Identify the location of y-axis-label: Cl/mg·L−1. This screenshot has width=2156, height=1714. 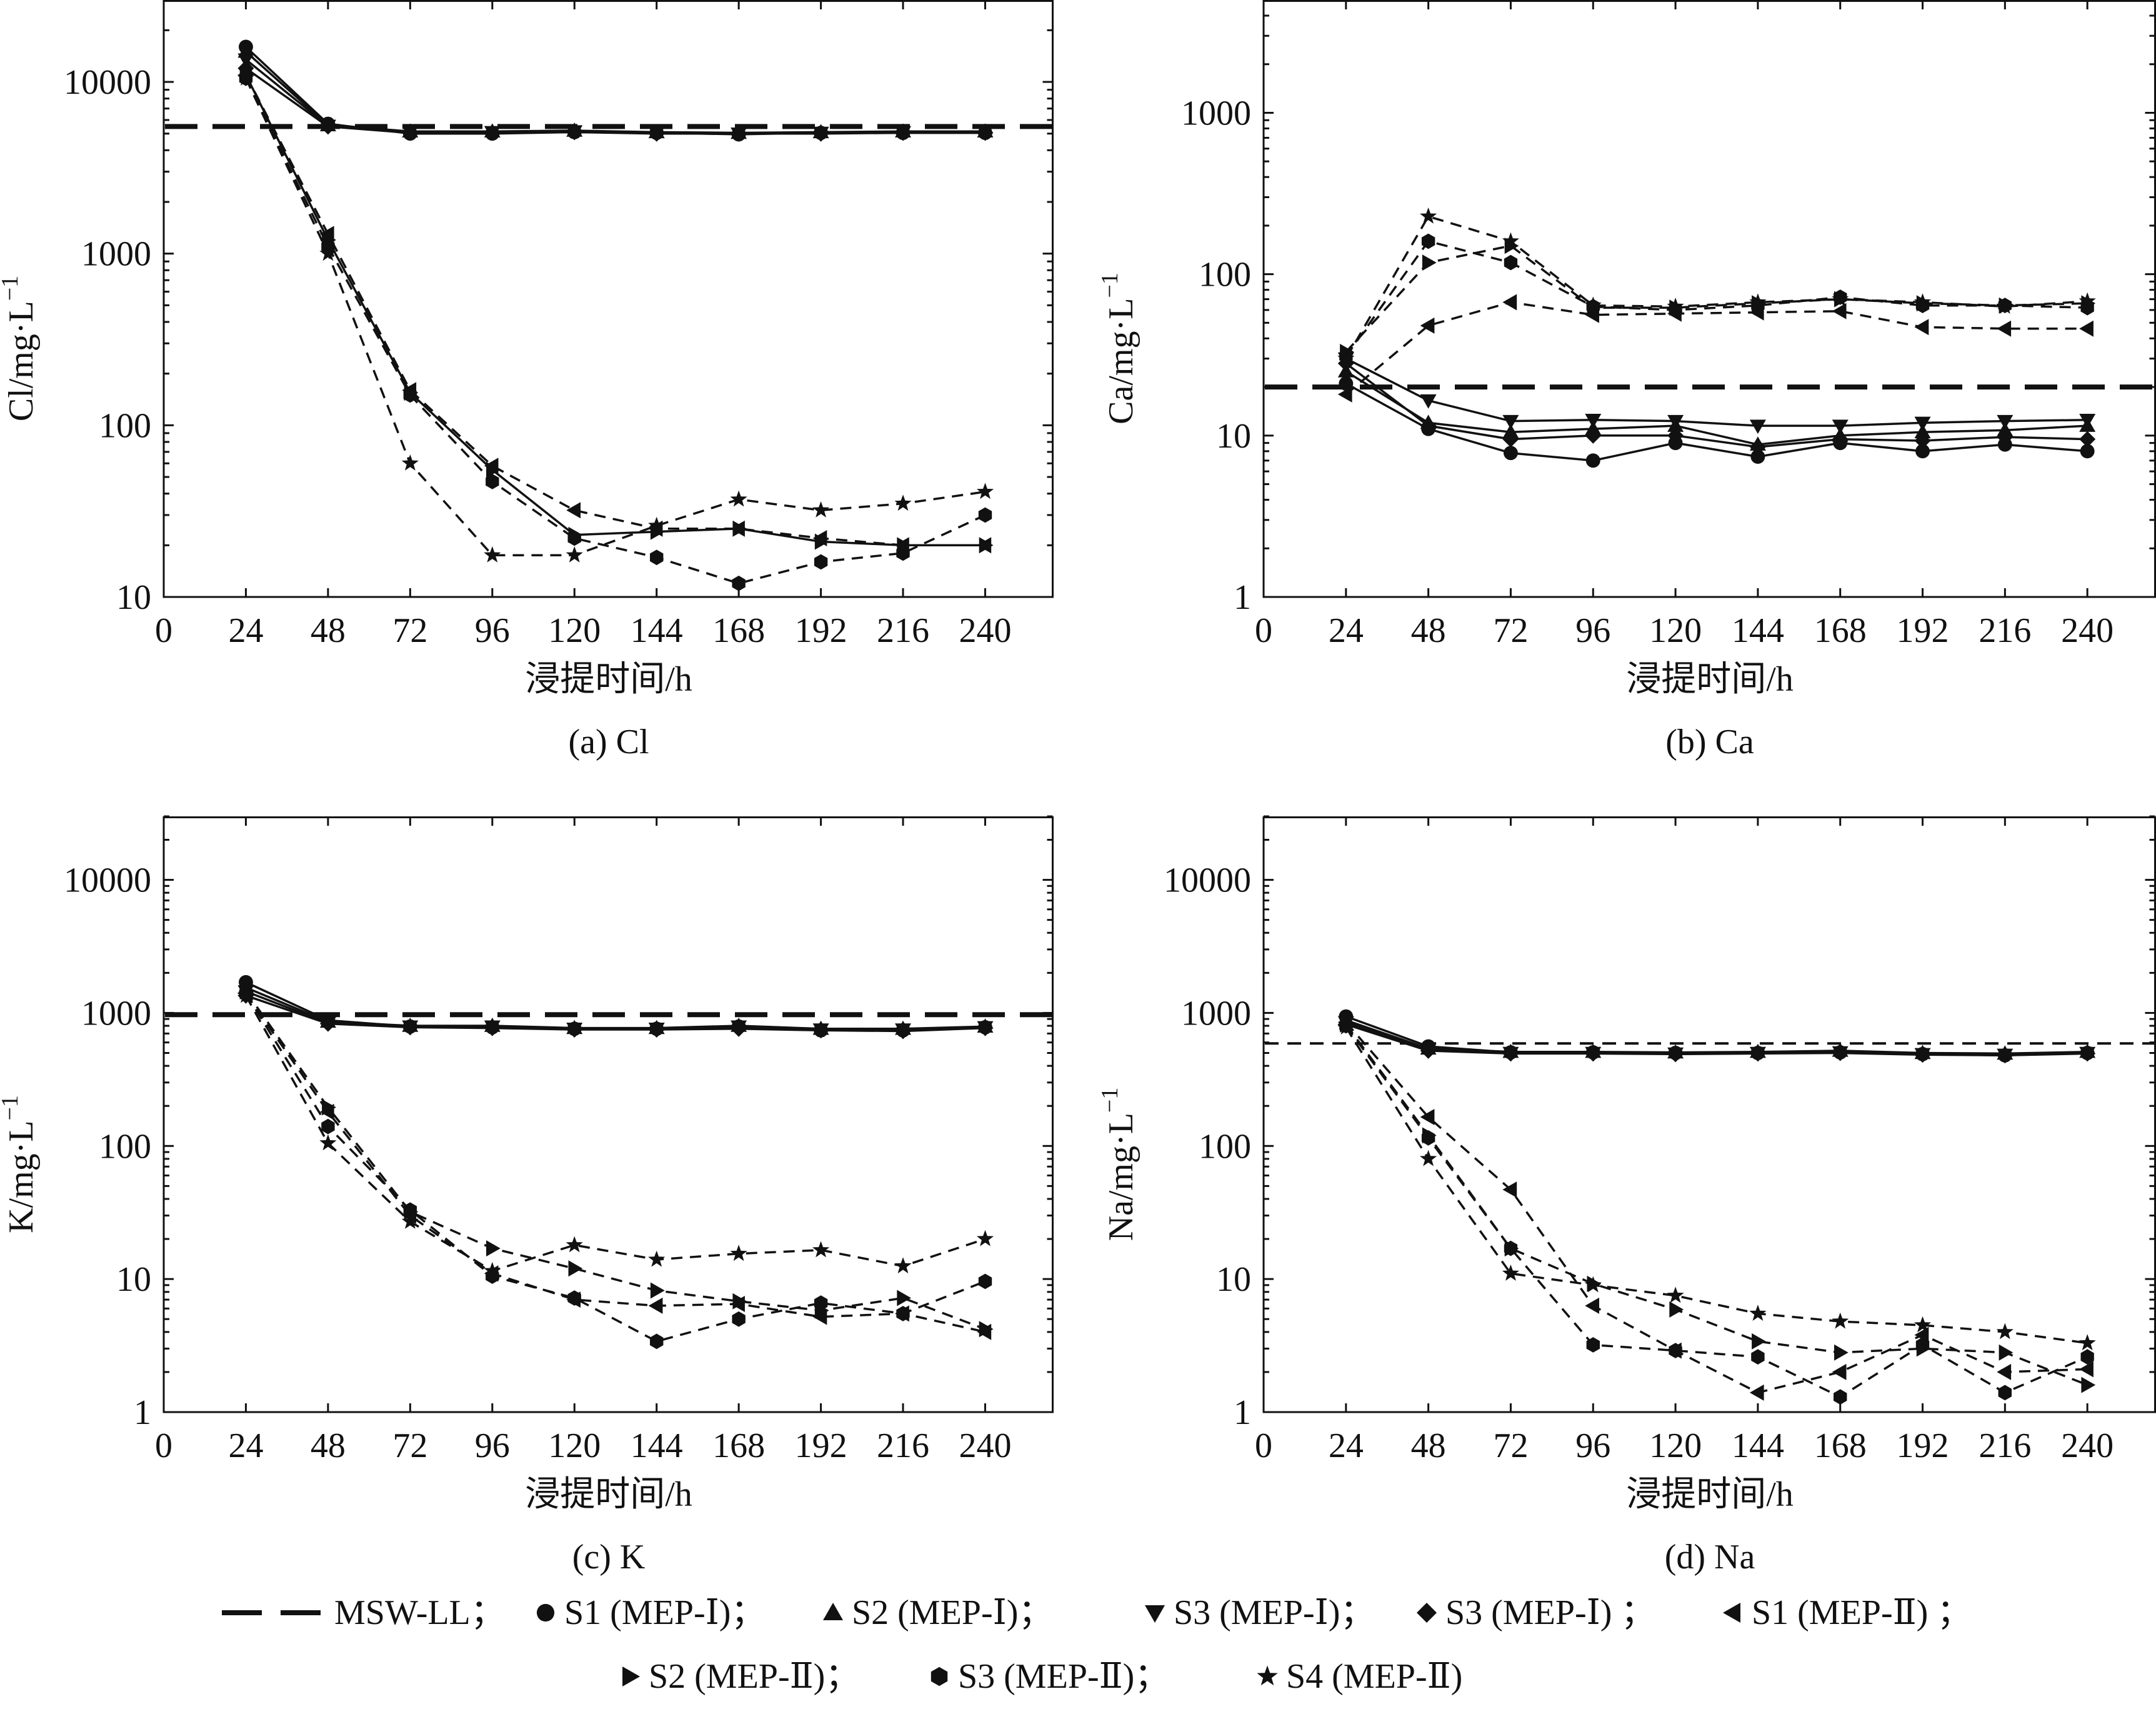
(20, 348).